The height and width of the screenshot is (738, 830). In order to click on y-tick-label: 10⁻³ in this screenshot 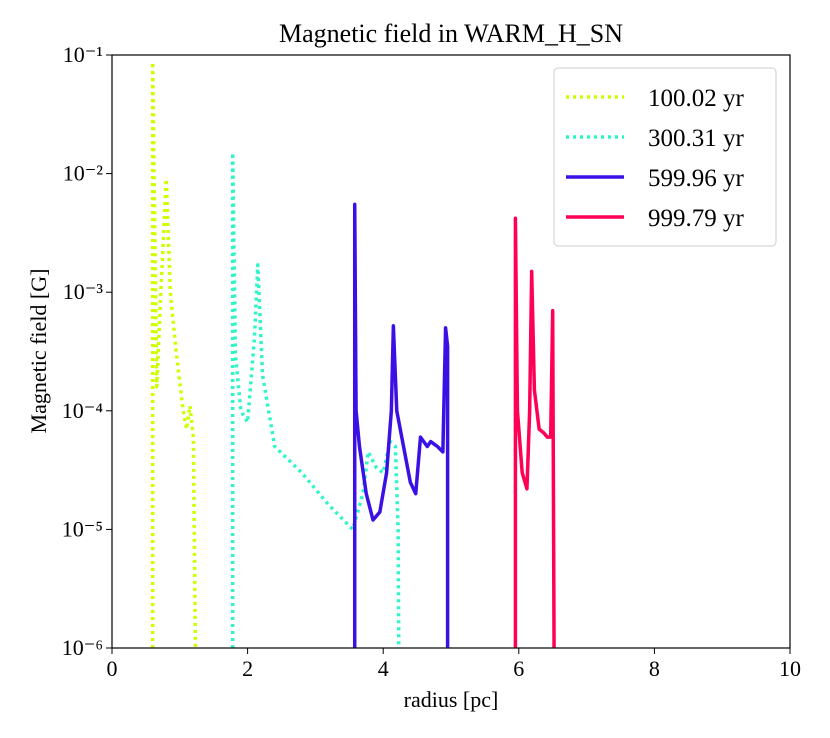, I will do `click(83, 291)`.